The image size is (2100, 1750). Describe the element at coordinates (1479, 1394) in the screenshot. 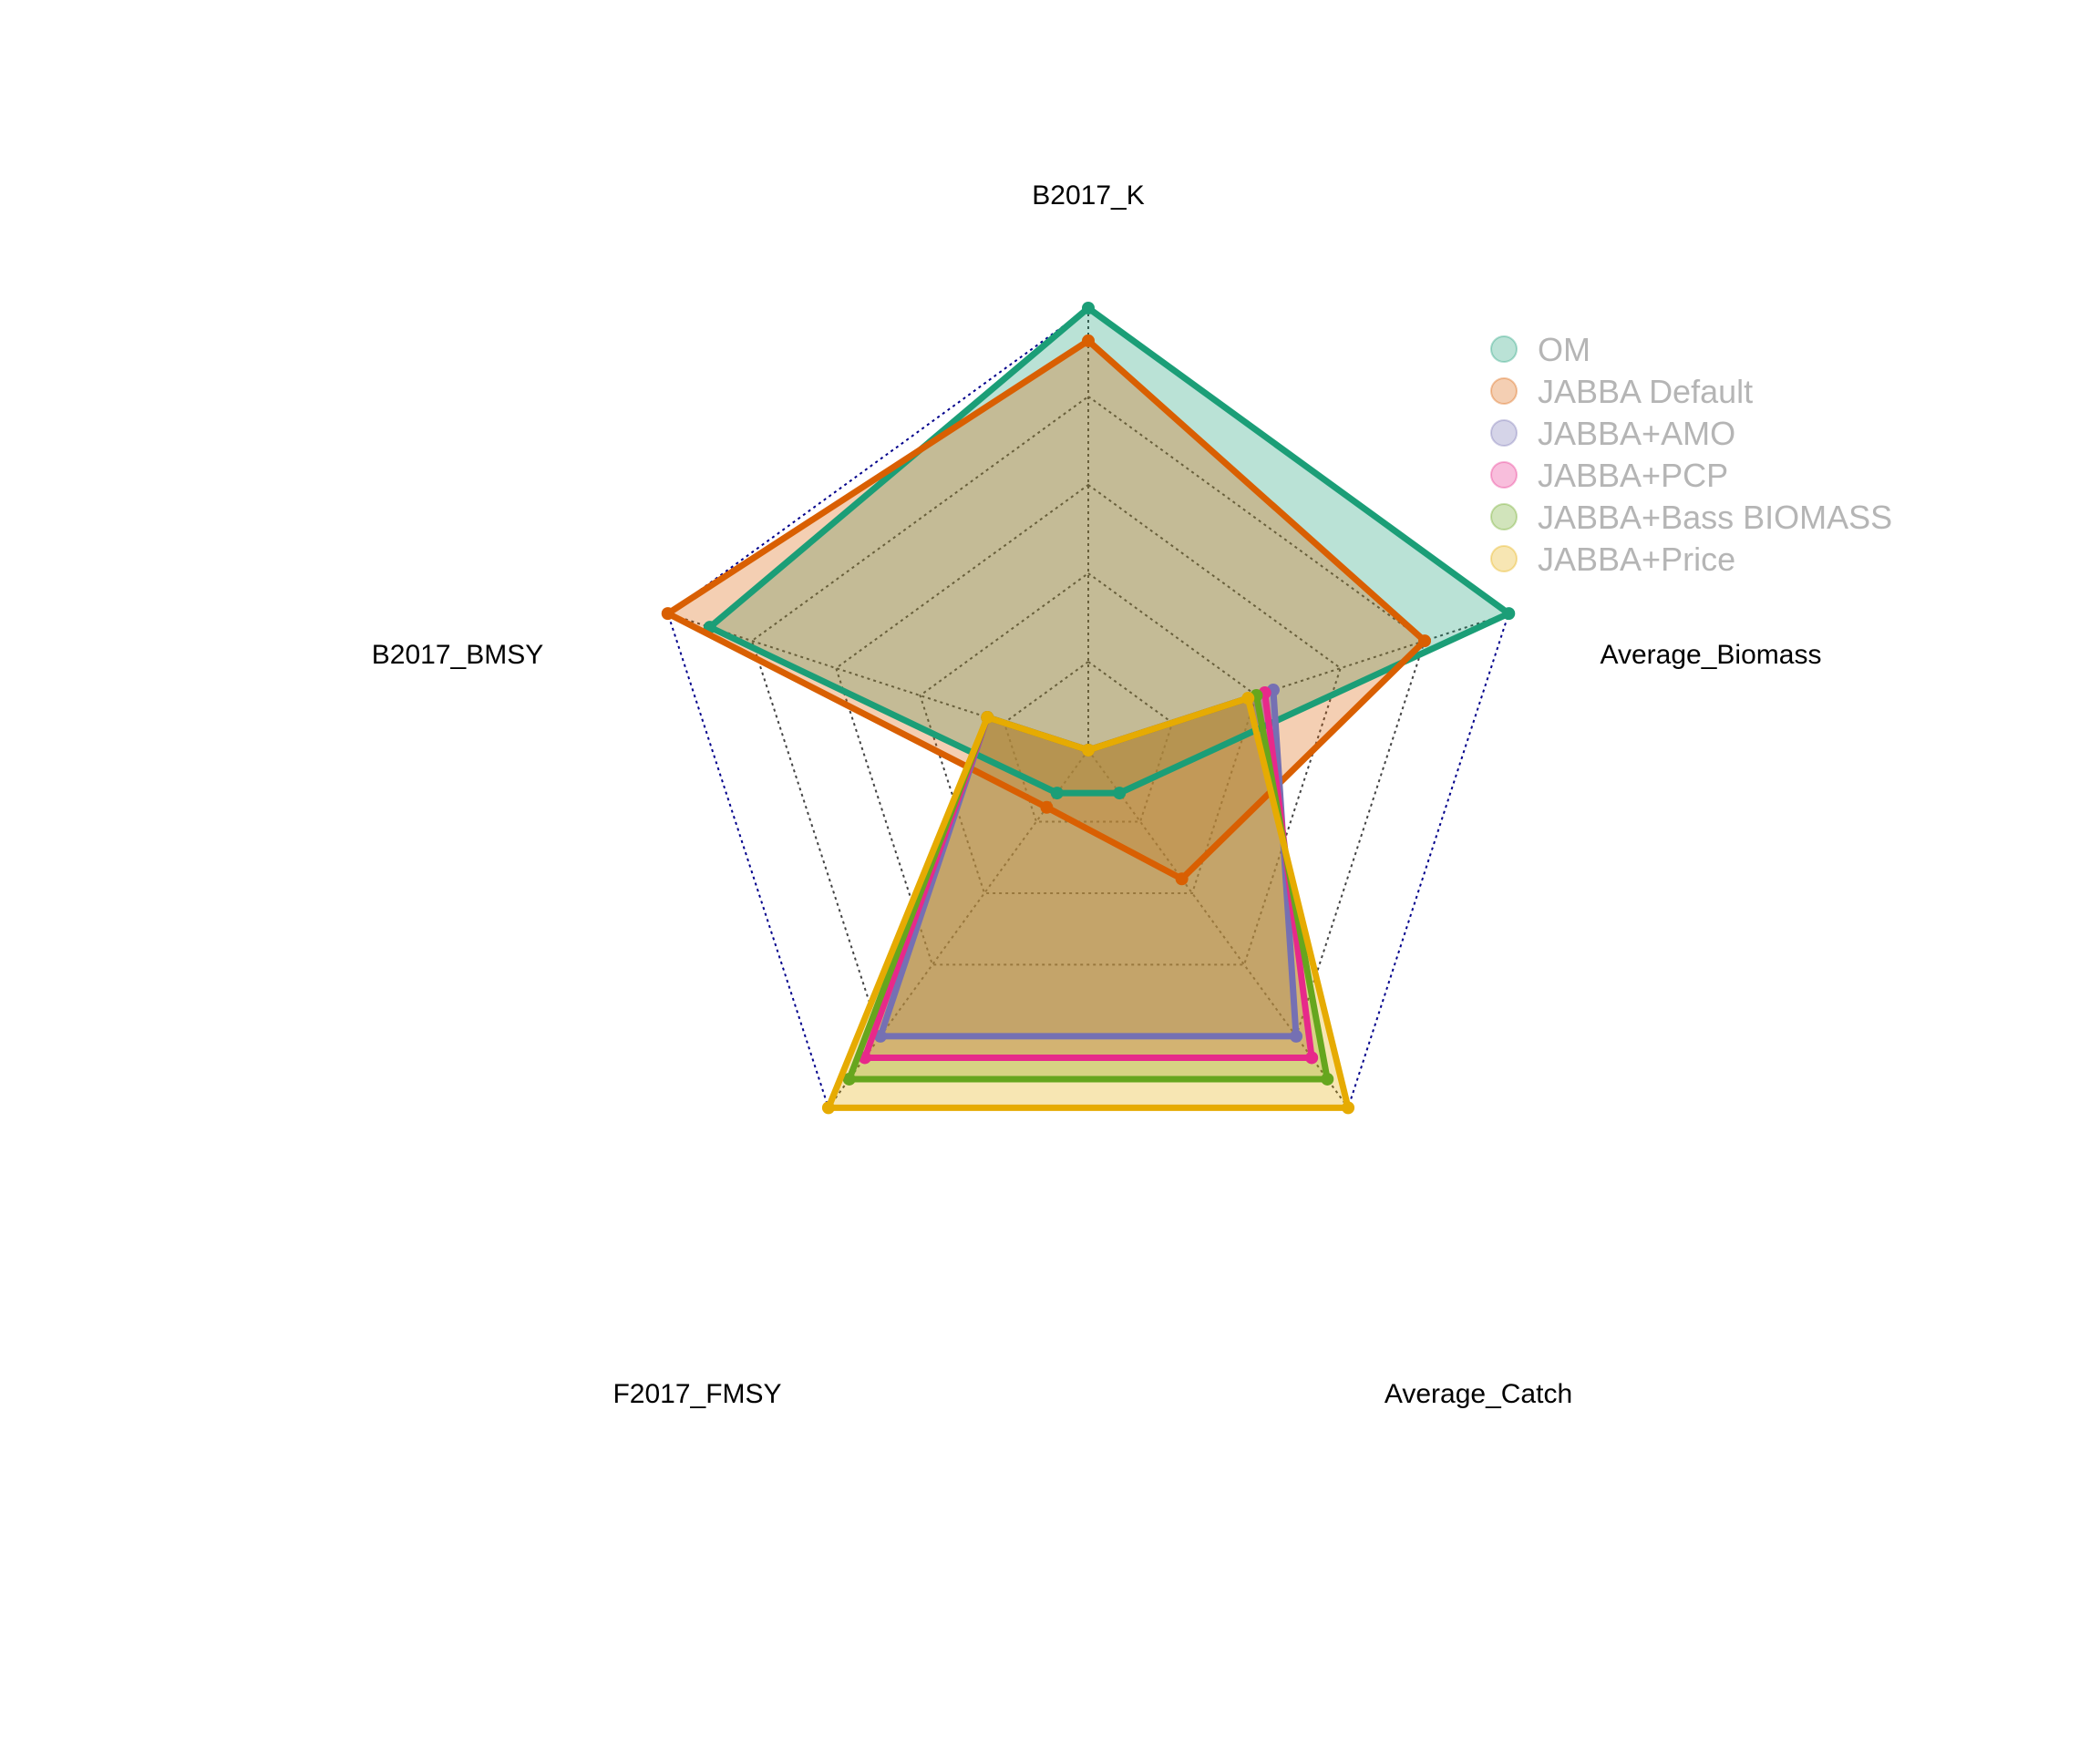

I see `axis-label-average-catch: Average_Catch` at that location.